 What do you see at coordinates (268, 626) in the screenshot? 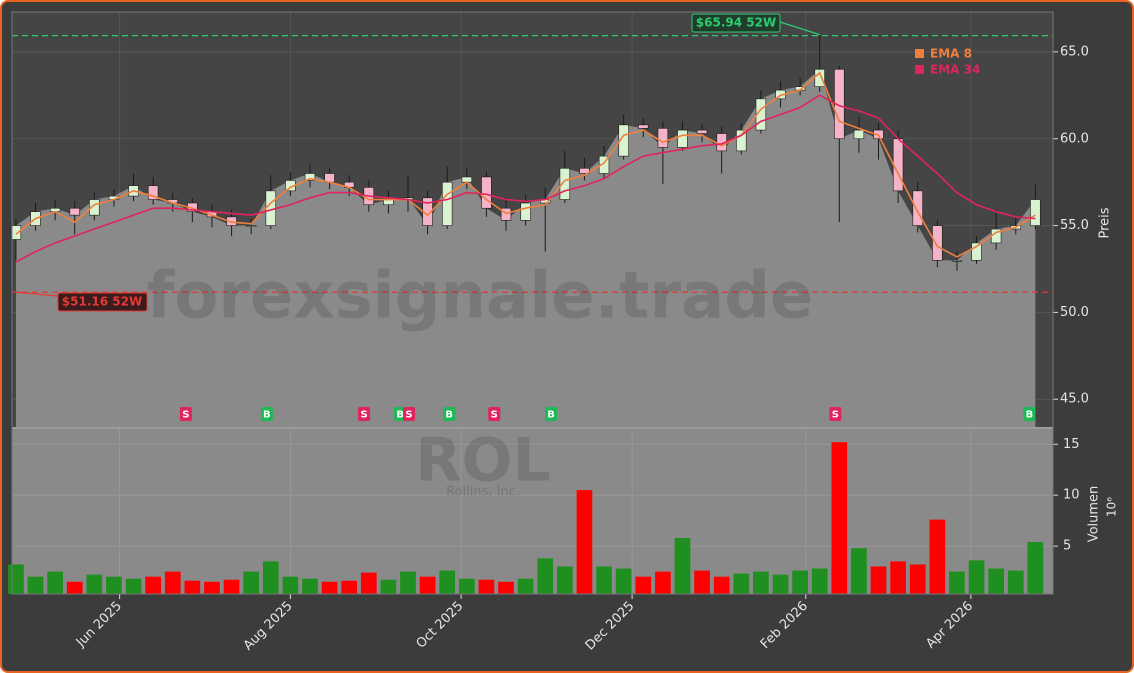
I see `x-tick-label: Aug 2025` at bounding box center [268, 626].